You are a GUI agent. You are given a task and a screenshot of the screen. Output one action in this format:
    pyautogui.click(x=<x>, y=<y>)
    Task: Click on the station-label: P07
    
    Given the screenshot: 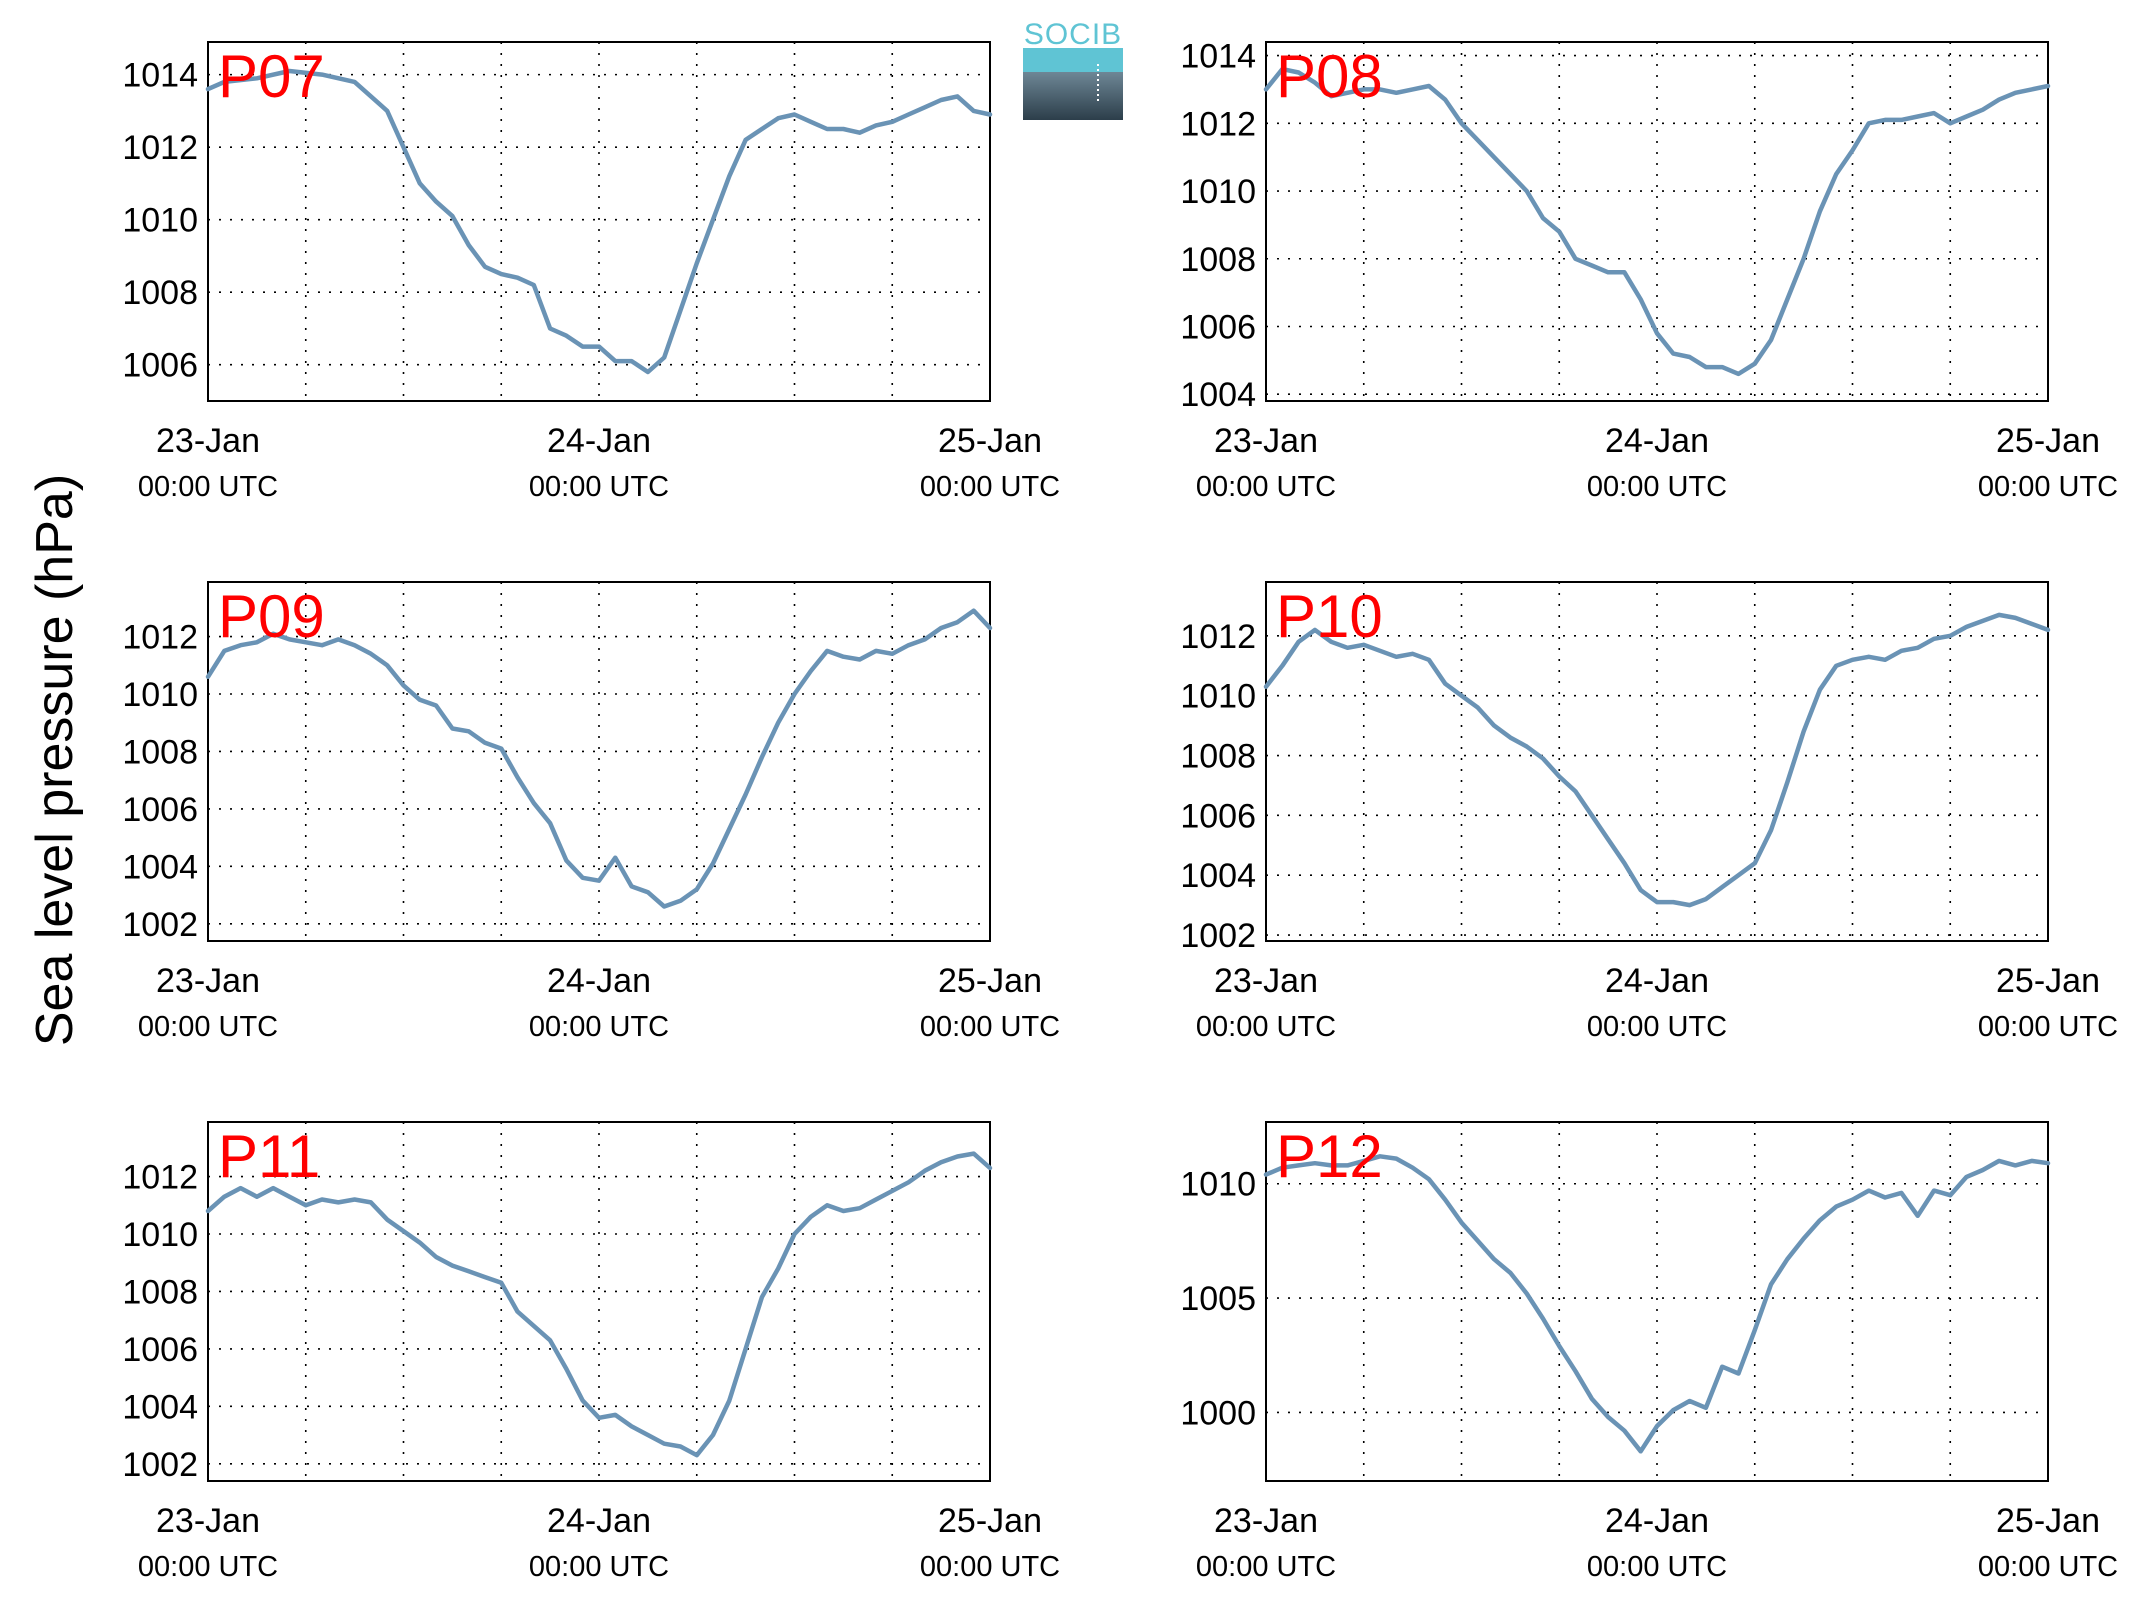 What is the action you would take?
    pyautogui.click(x=271, y=76)
    